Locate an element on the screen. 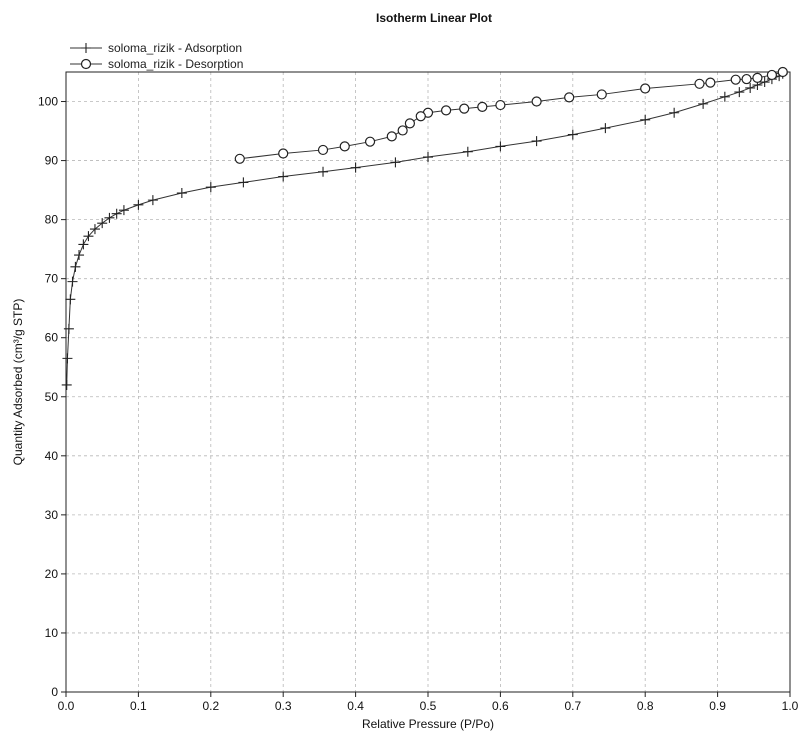 The width and height of the screenshot is (801, 733). y-tick-label: 70 is located at coordinates (52, 279).